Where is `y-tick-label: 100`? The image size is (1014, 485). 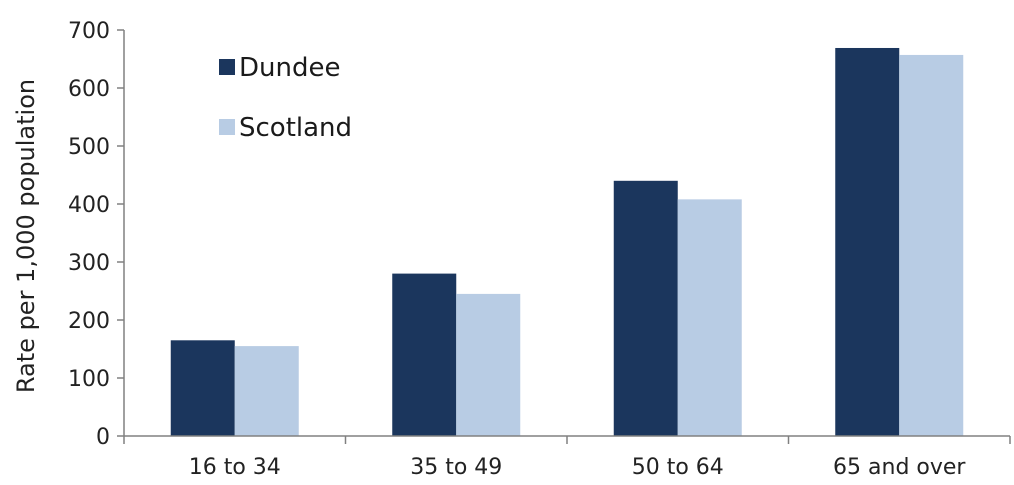 y-tick-label: 100 is located at coordinates (89, 379).